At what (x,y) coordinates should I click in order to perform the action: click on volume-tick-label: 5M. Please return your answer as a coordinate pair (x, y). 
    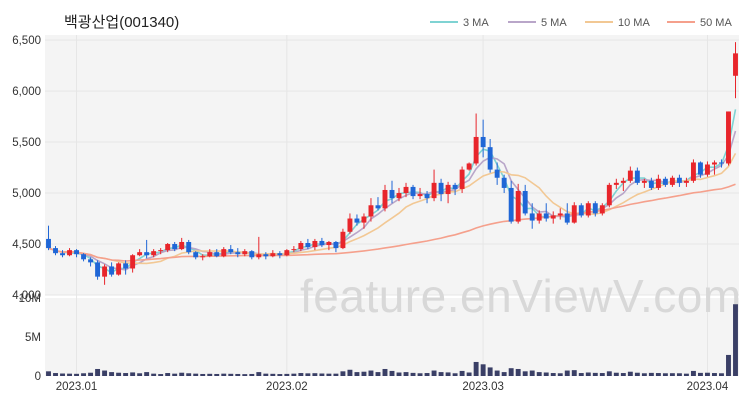
    Looking at the image, I should click on (33, 338).